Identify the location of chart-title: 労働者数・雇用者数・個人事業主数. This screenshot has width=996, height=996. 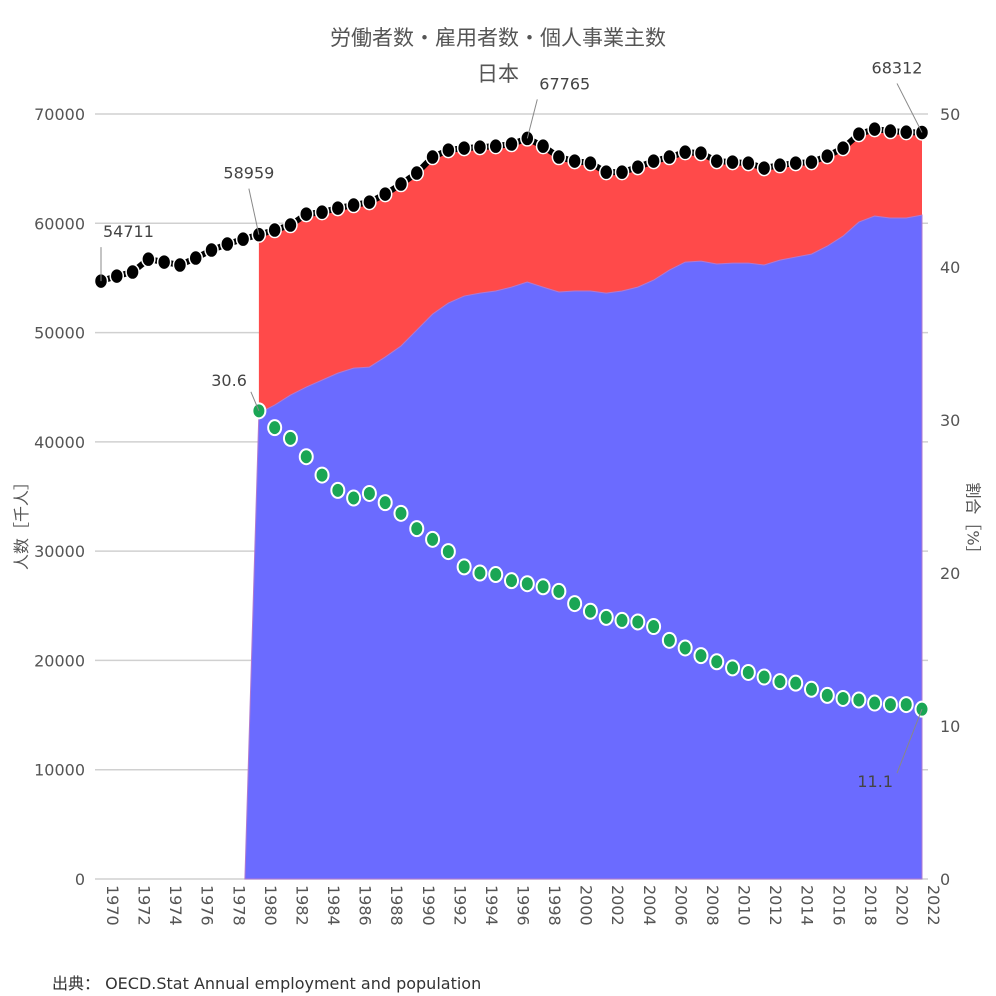
(498, 38).